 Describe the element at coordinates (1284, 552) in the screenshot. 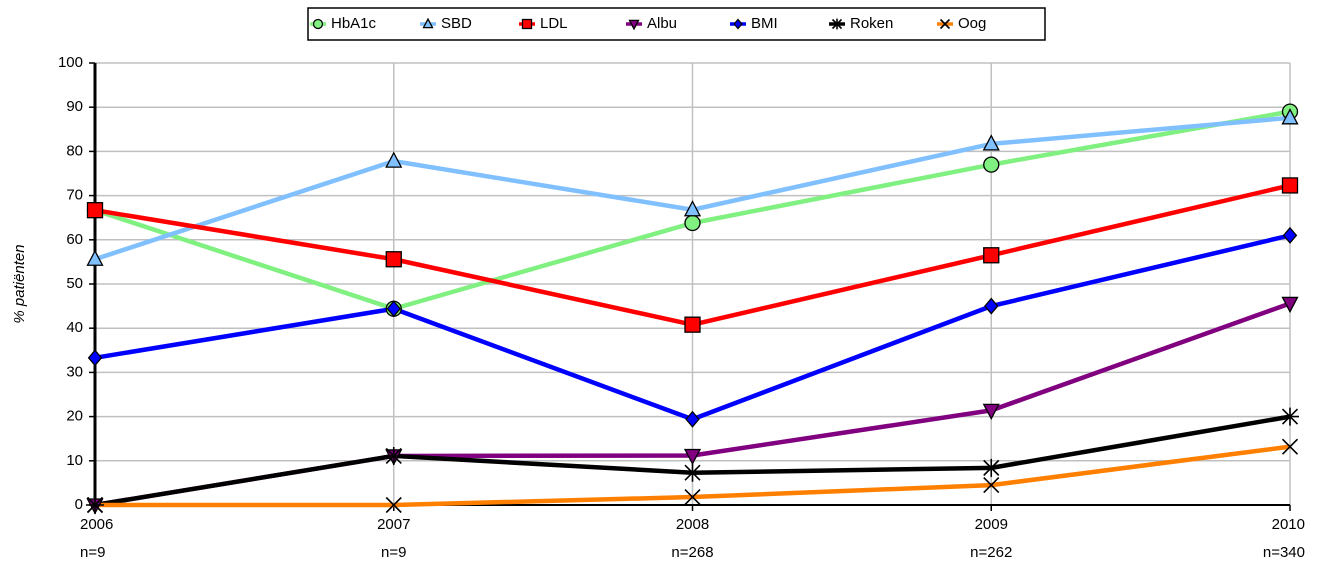

I see `x-tick-note: n=340` at that location.